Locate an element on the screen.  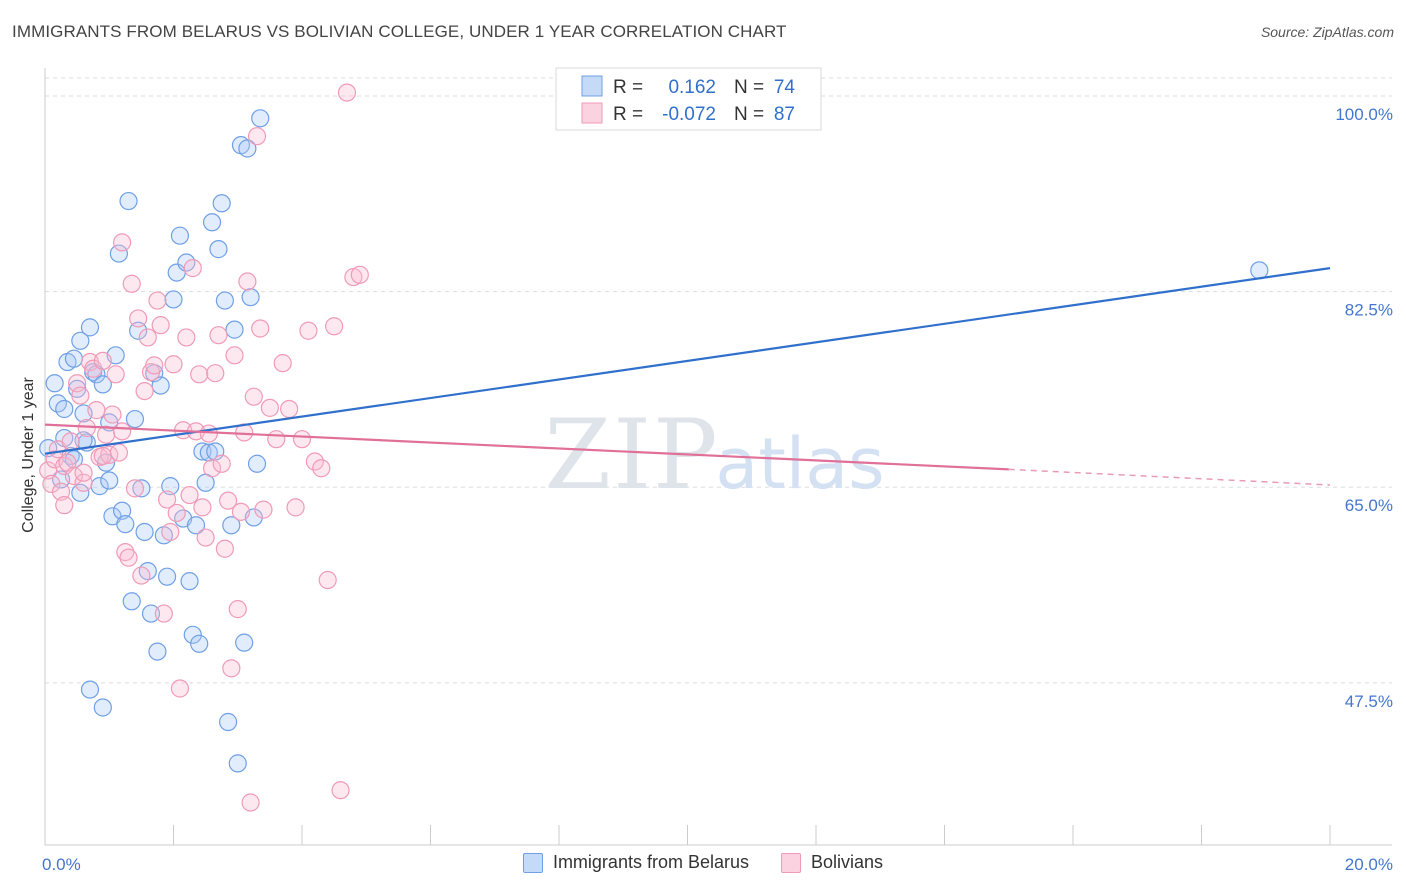
legend-r-value-bolivia: -0.072 is located at coordinates (689, 114).